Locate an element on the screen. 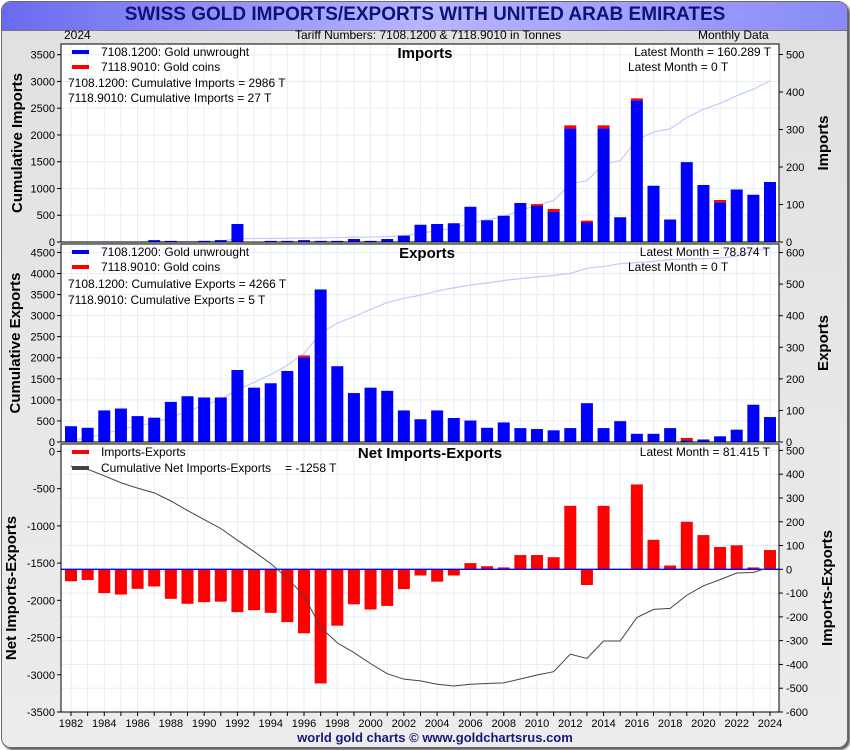  cumulative-annotation: 7118.9010: Cumulative Exports = 5 T is located at coordinates (167, 300).